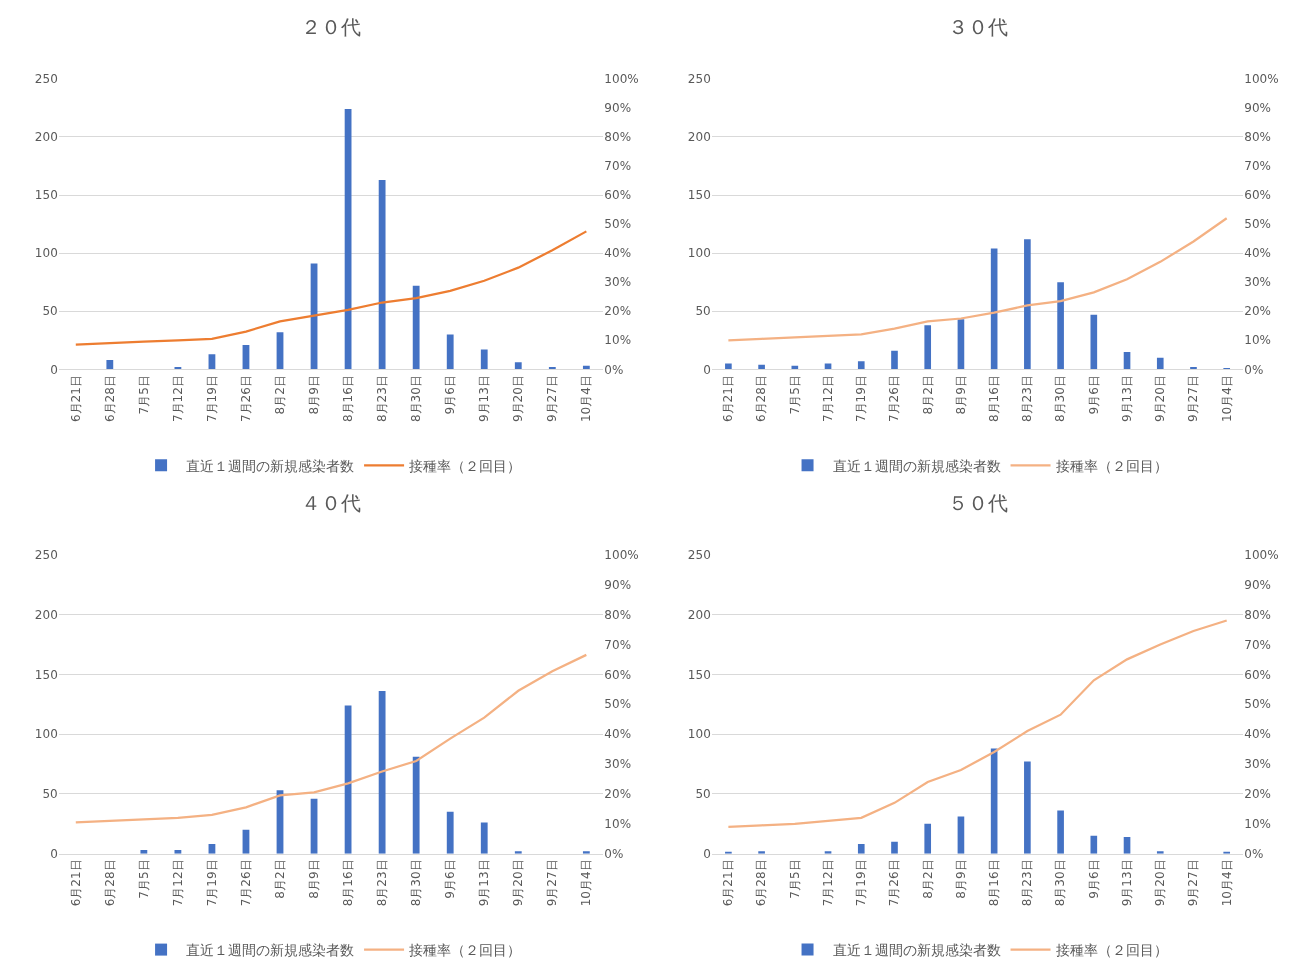  I want to click on legend-label: 接種率（２回目）, so click(465, 950).